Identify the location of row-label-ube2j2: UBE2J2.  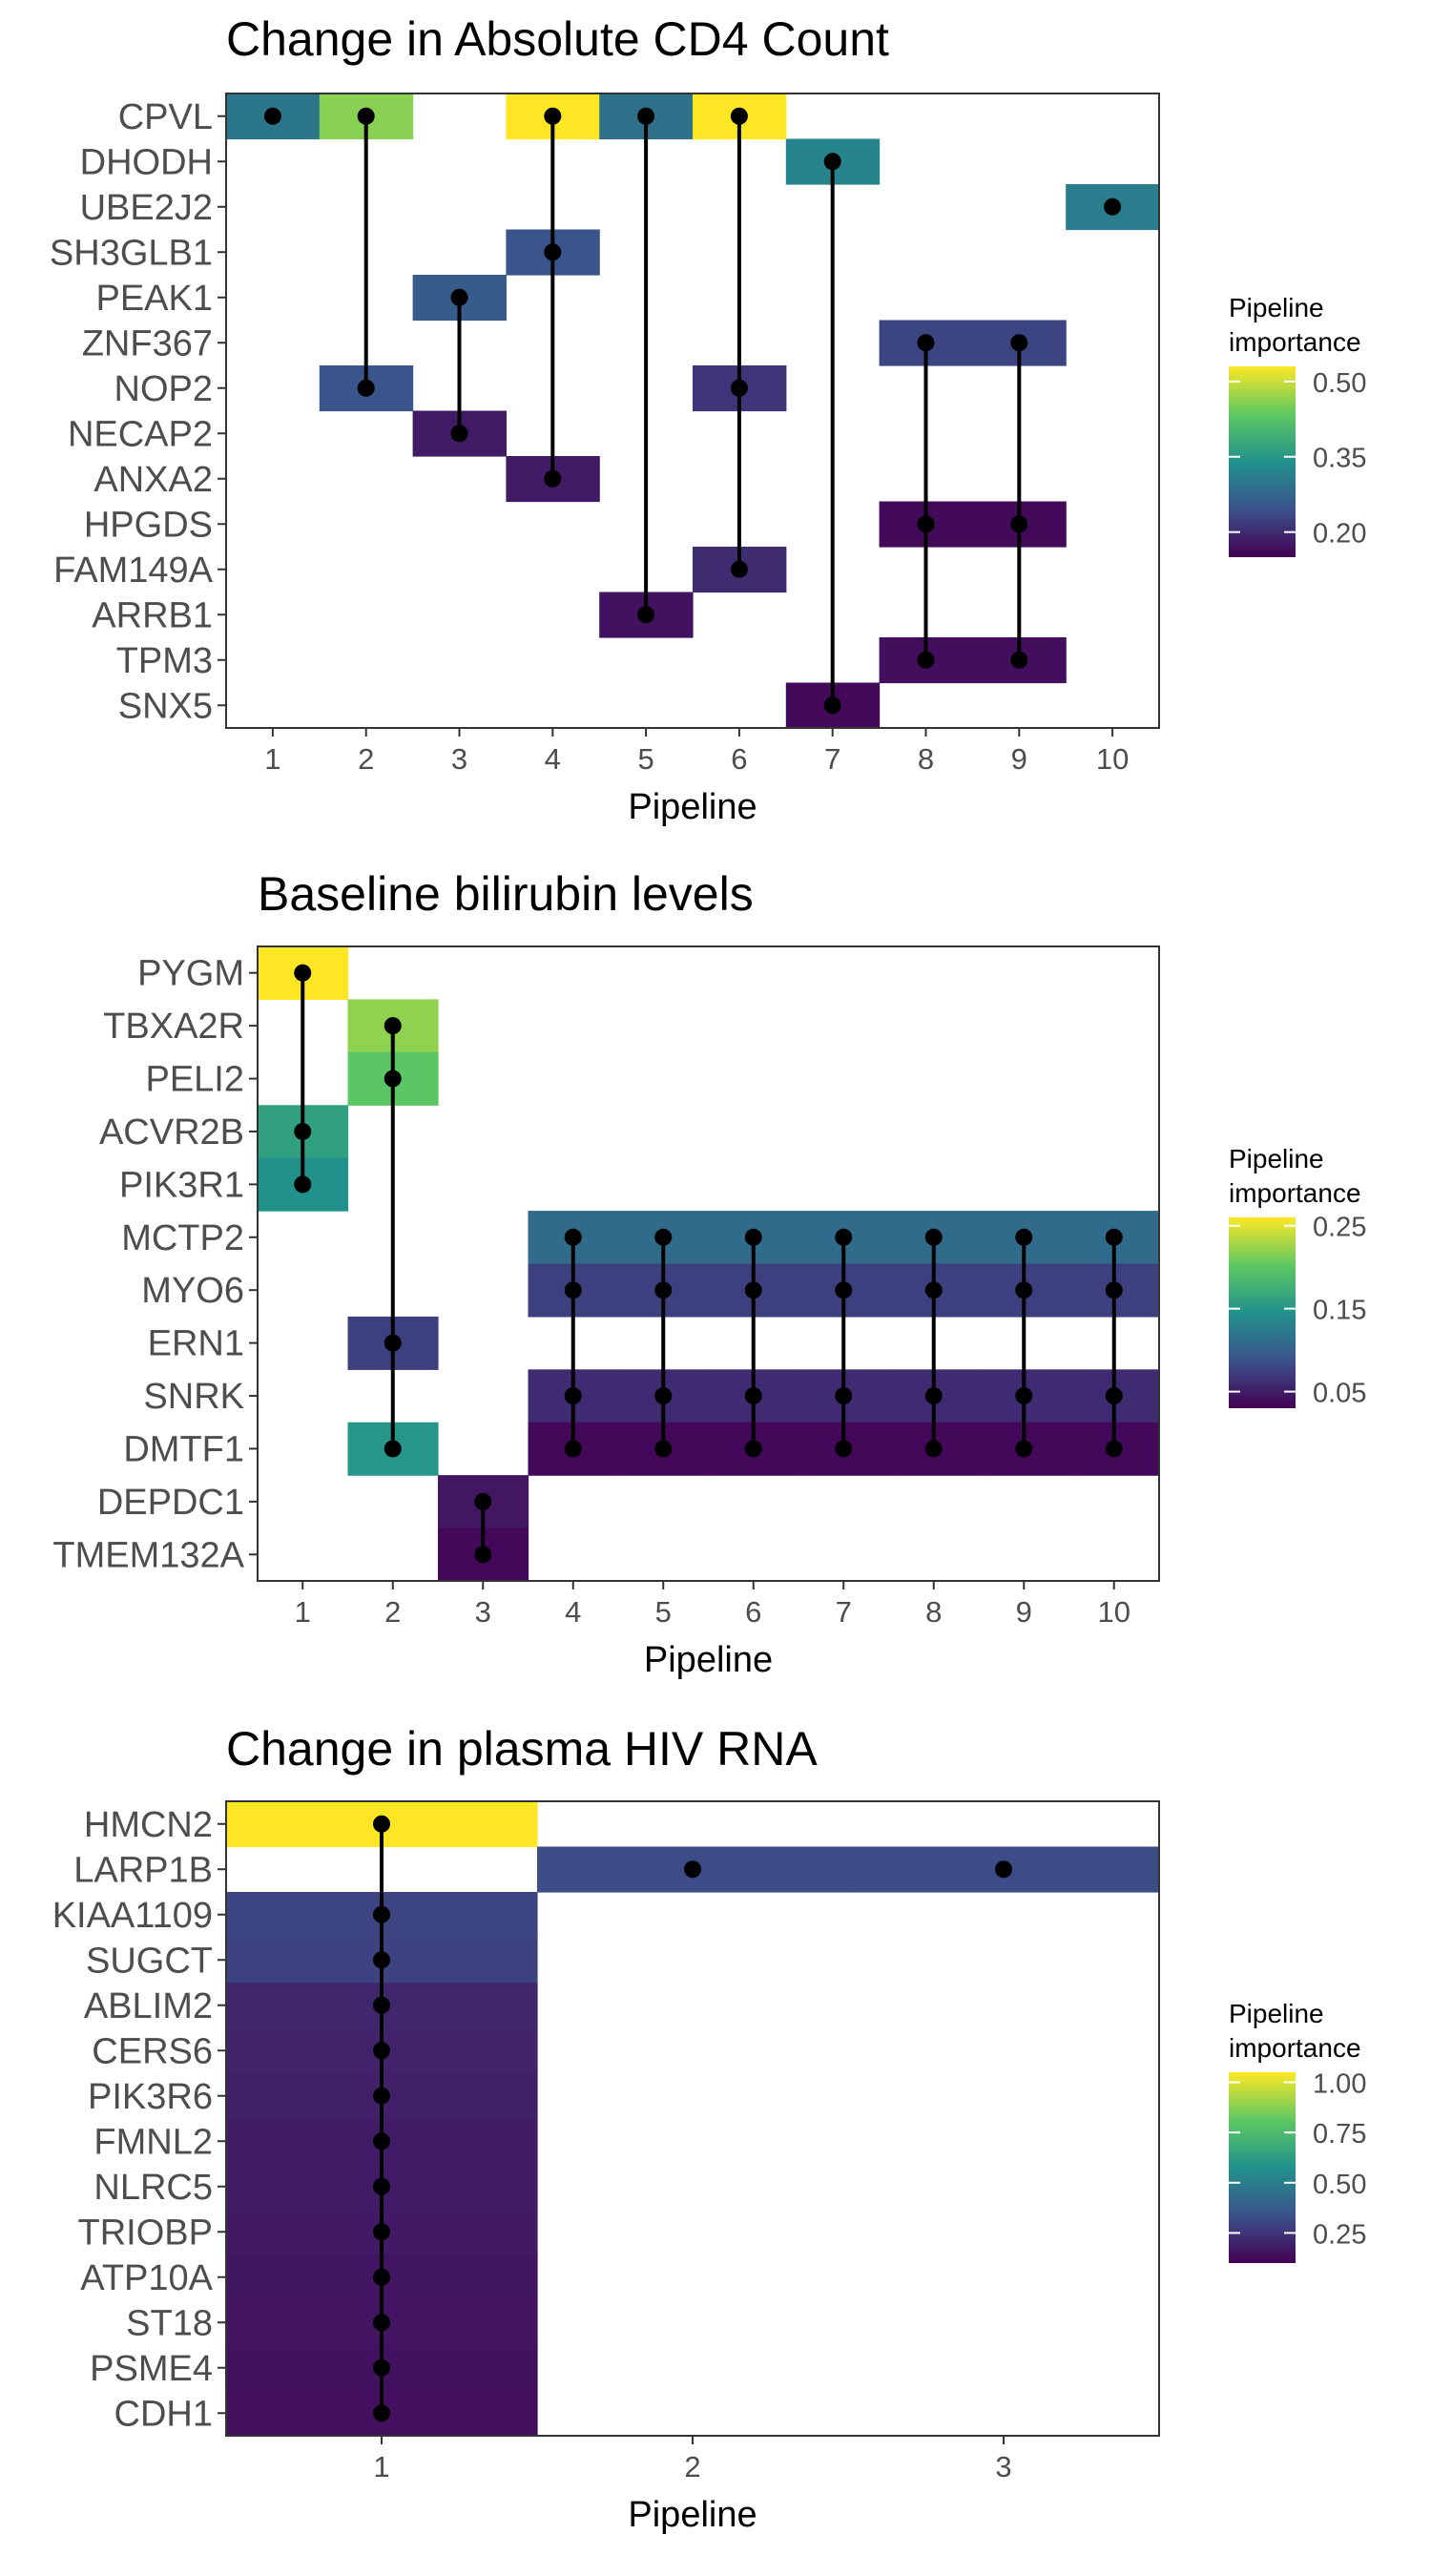
(146, 208).